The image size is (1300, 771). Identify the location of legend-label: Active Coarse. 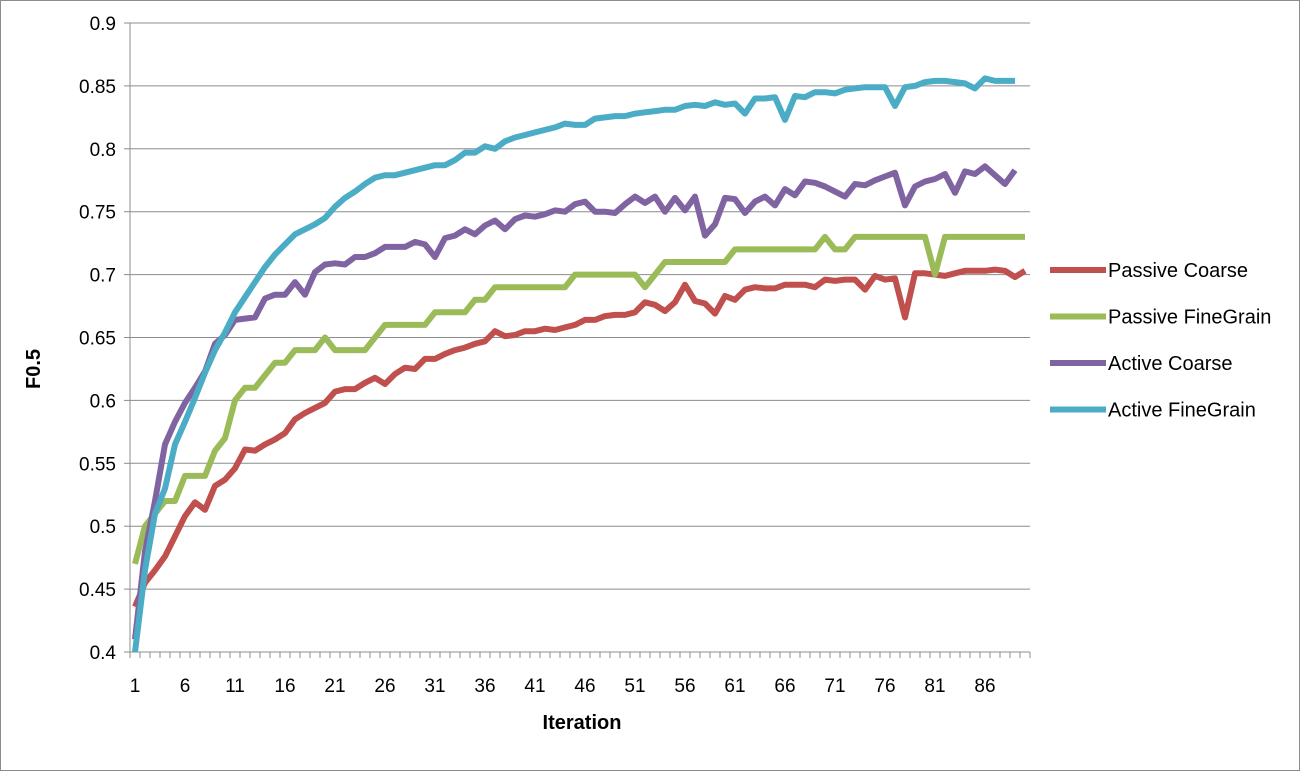
(1170, 364).